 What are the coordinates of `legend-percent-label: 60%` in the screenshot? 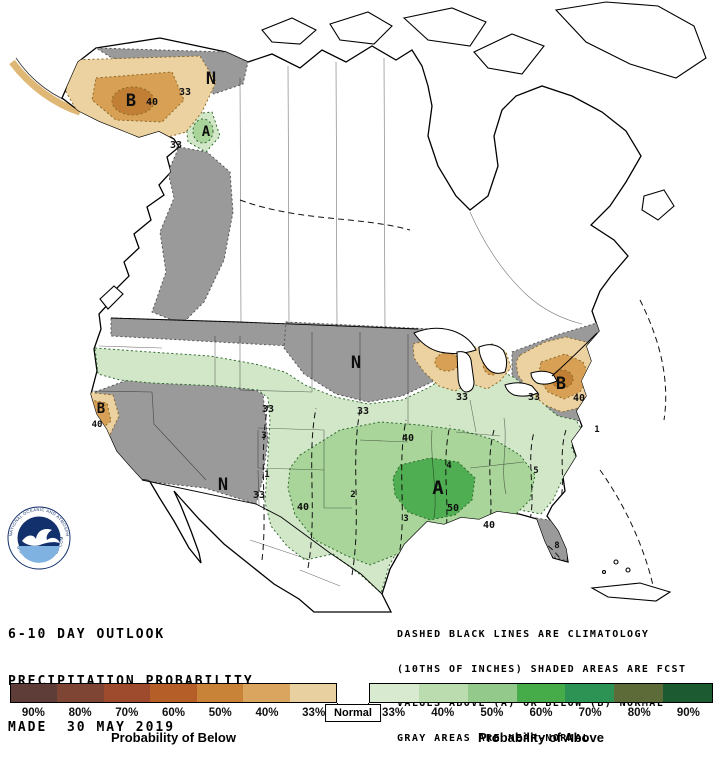 It's located at (541, 713).